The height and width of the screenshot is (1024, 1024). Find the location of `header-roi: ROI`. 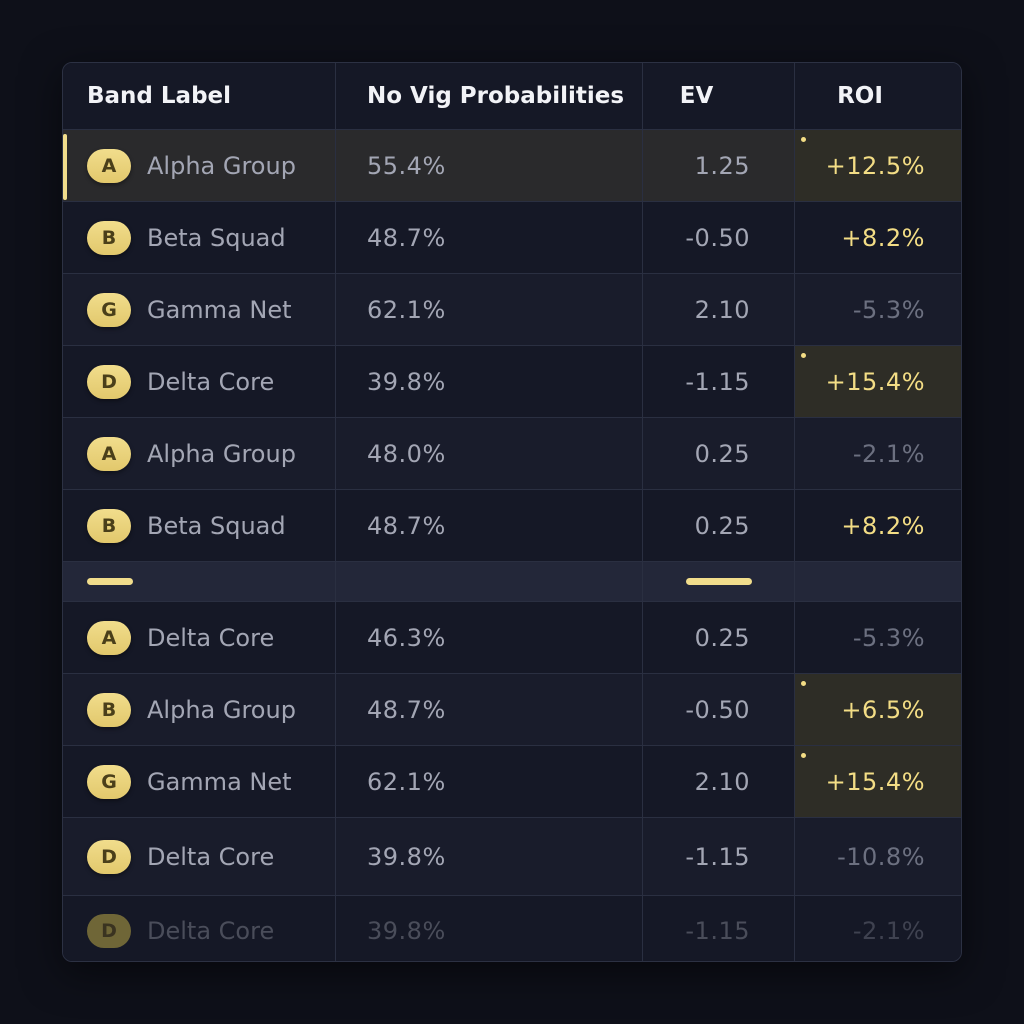

header-roi: ROI is located at coordinates (860, 96).